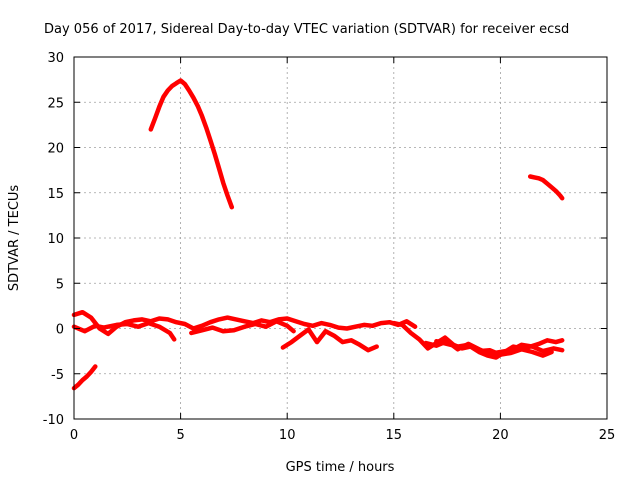 This screenshot has width=640, height=480. Describe the element at coordinates (546, 187) in the screenshot. I see `series-arc-evening` at that location.